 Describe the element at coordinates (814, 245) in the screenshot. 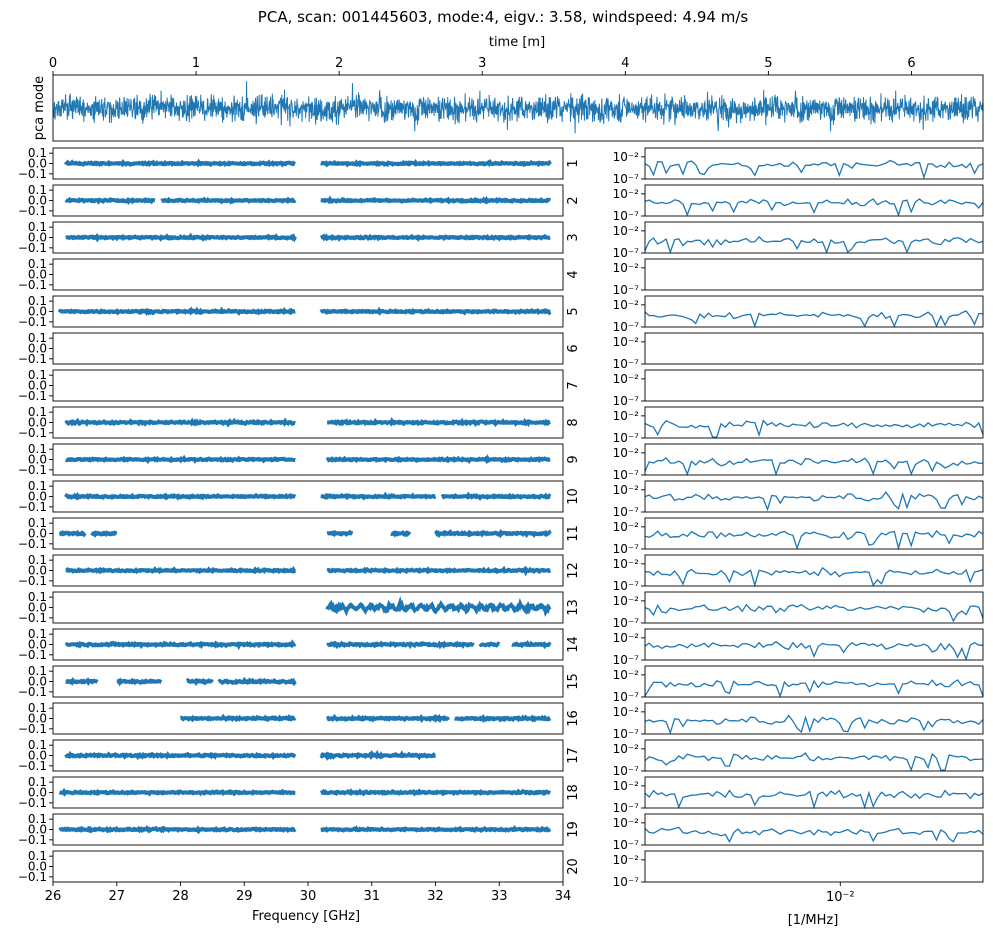

I see `psd-3-trace` at that location.